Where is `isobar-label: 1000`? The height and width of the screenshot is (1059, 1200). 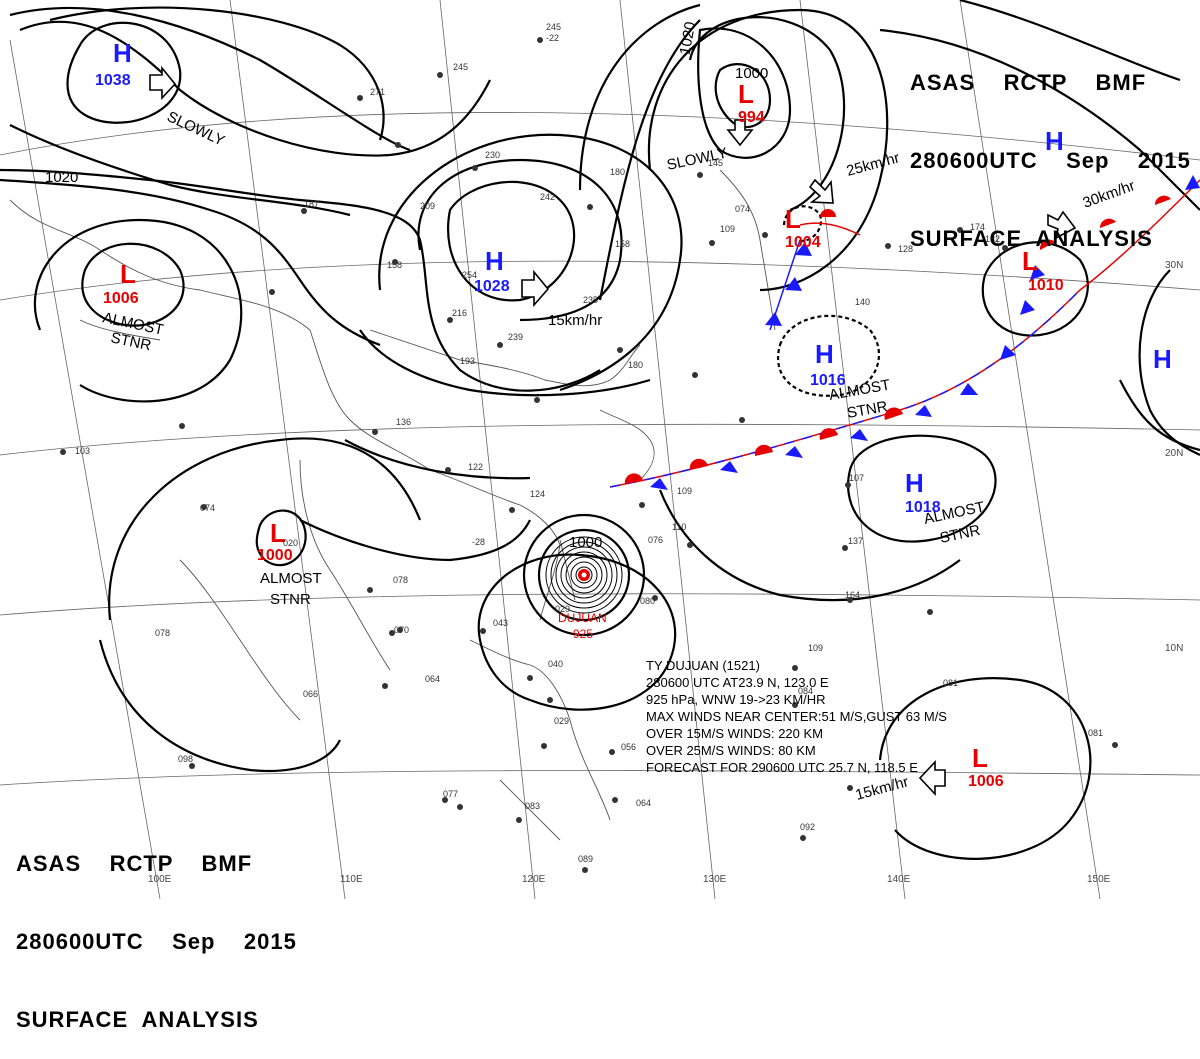 isobar-label: 1000 is located at coordinates (751, 73).